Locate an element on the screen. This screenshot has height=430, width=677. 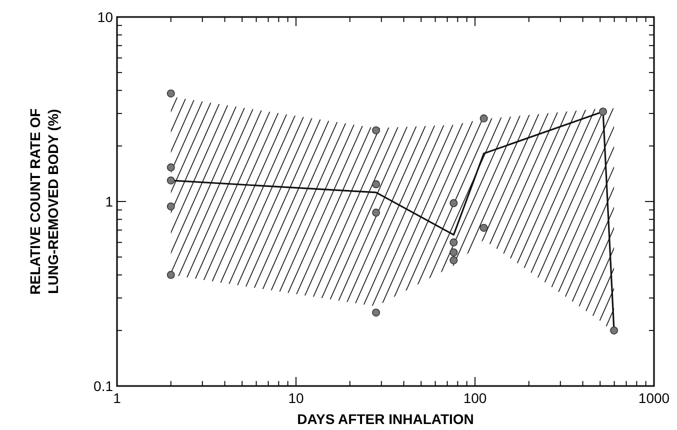
x-tick-label: 100 is located at coordinates (475, 398).